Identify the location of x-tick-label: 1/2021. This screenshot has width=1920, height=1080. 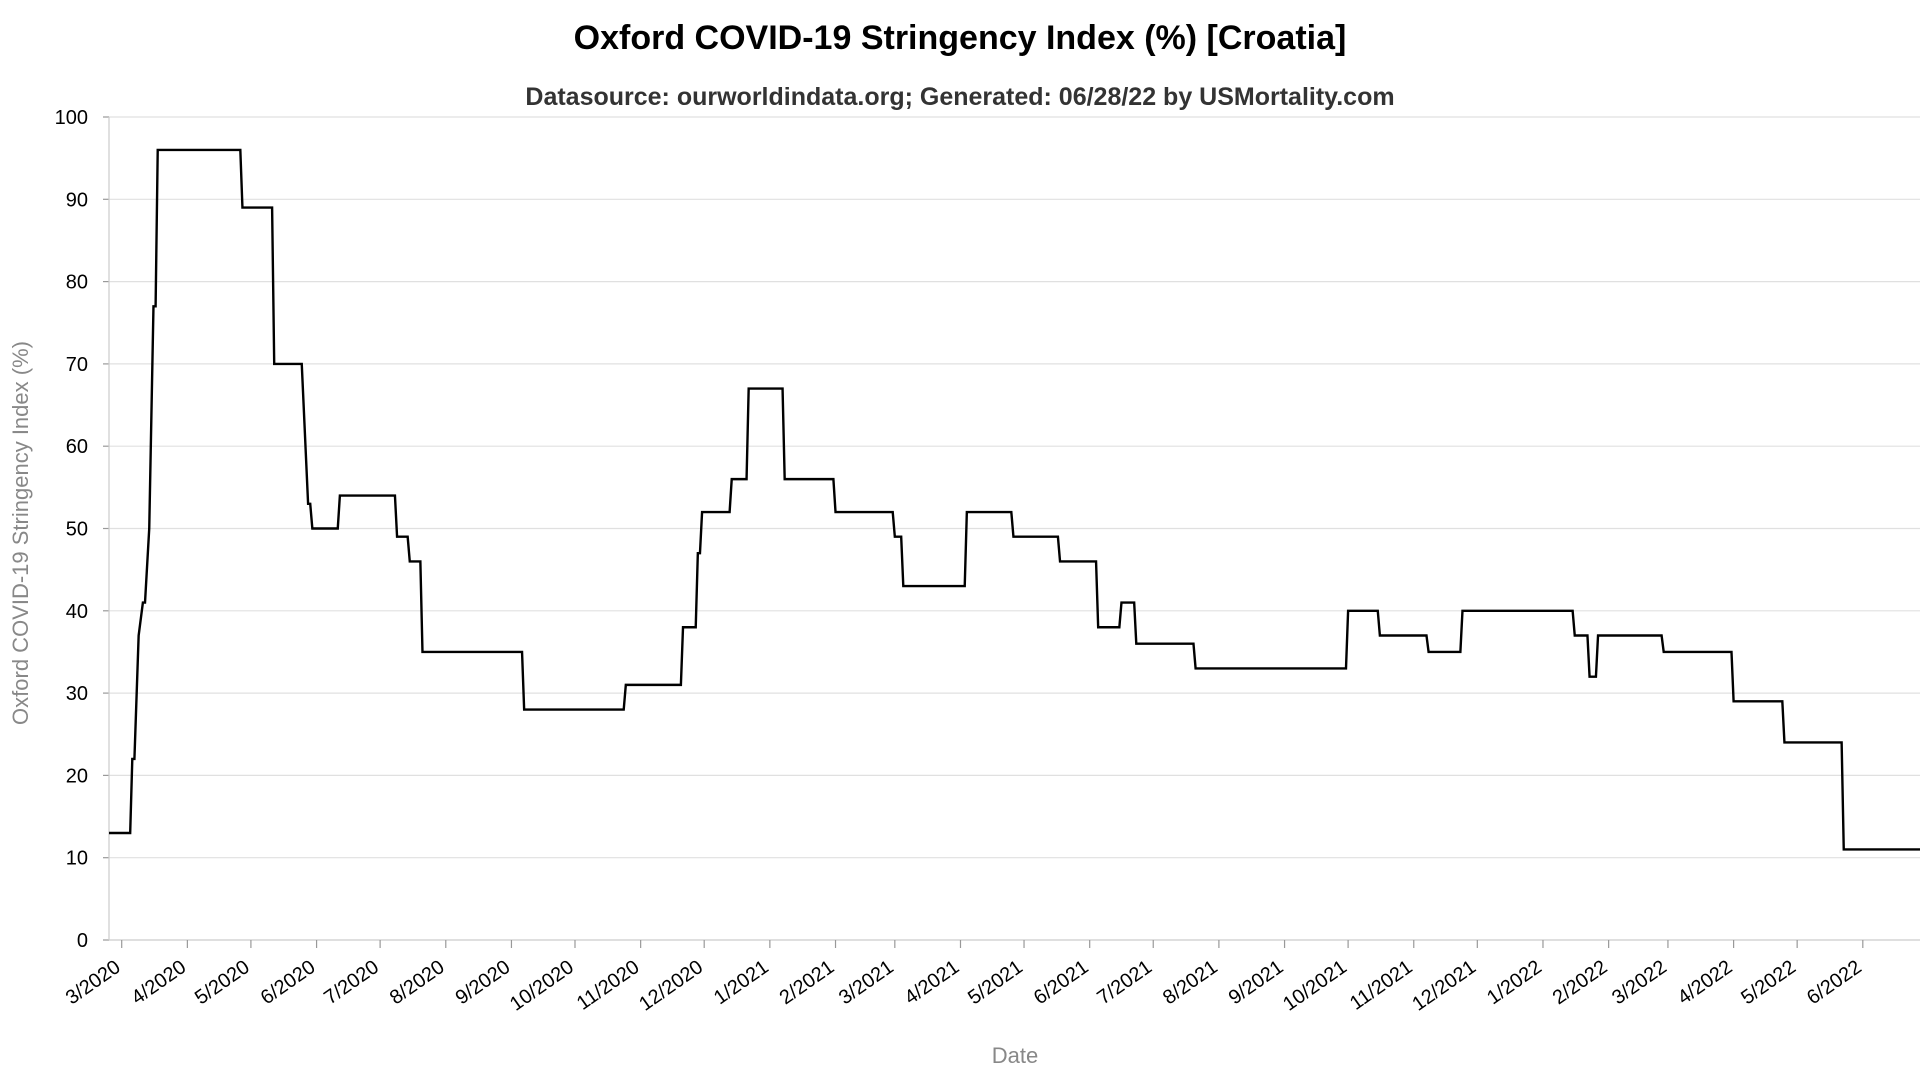
(741, 982).